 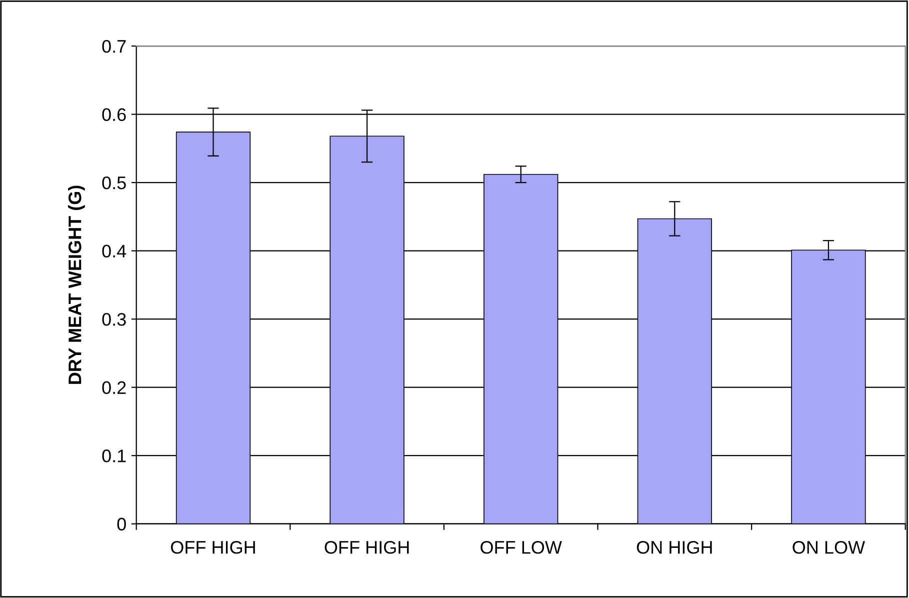 What do you see at coordinates (121, 524) in the screenshot?
I see `y-tick-label: 0` at bounding box center [121, 524].